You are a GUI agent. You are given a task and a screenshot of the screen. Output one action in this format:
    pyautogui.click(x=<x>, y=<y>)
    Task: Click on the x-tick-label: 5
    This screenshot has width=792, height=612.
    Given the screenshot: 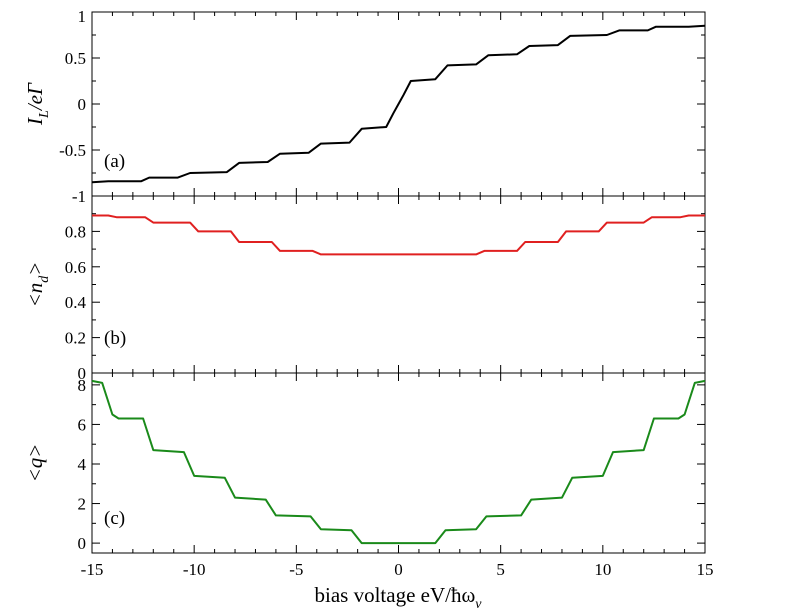 What is the action you would take?
    pyautogui.click(x=500, y=569)
    